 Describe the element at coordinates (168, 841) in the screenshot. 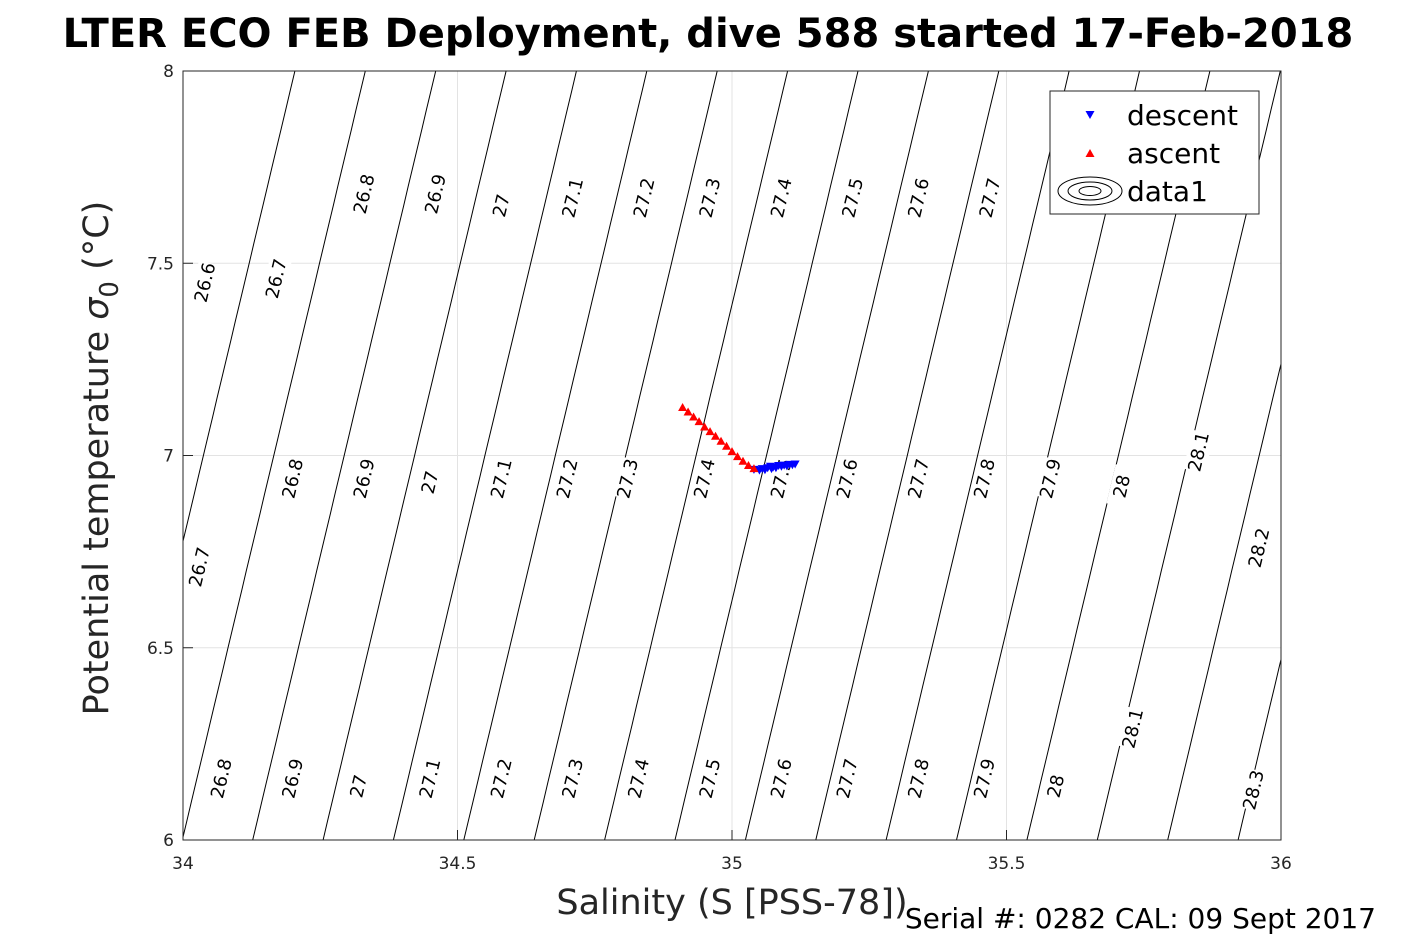

I see `y-tick-label: 6` at that location.